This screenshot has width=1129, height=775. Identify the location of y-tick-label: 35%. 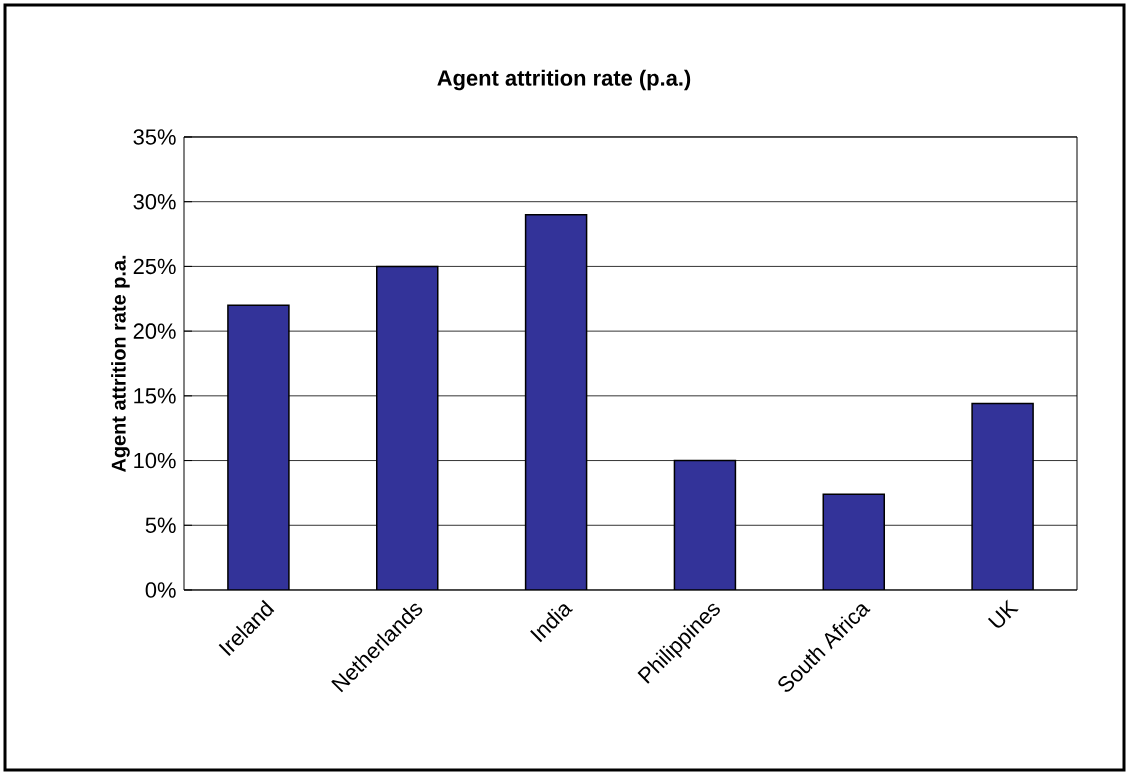
(154, 137).